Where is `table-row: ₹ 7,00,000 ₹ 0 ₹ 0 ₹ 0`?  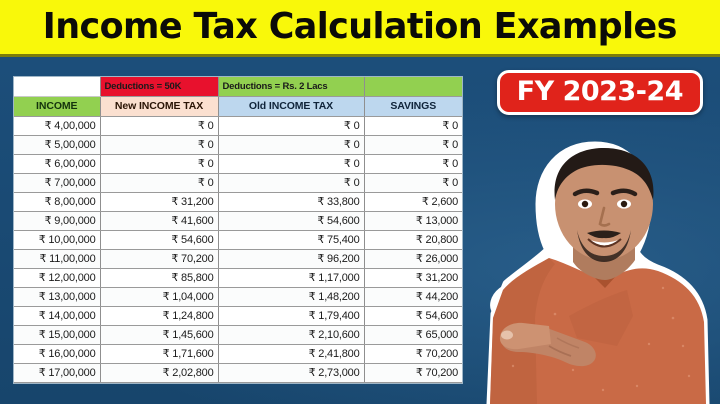 table-row: ₹ 7,00,000 ₹ 0 ₹ 0 ₹ 0 is located at coordinates (238, 183).